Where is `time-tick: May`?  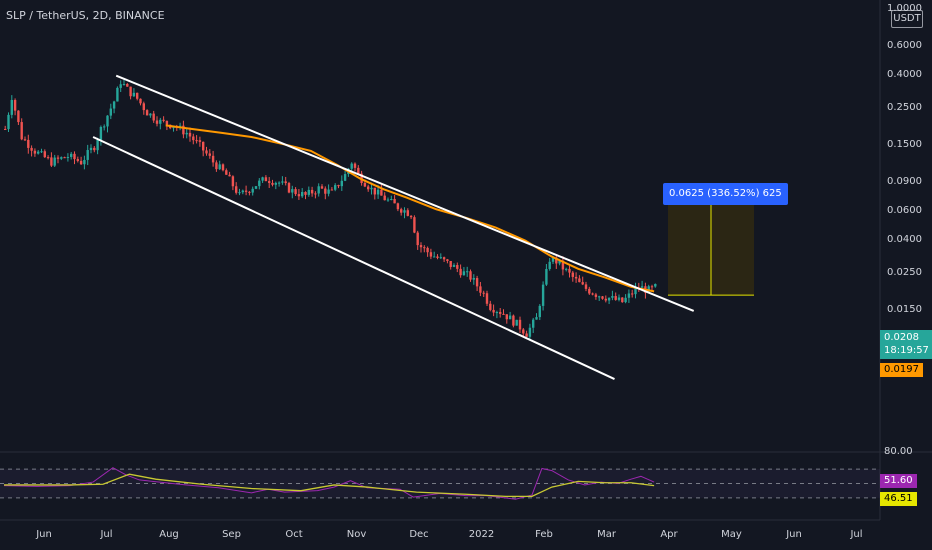
time-tick: May is located at coordinates (731, 534).